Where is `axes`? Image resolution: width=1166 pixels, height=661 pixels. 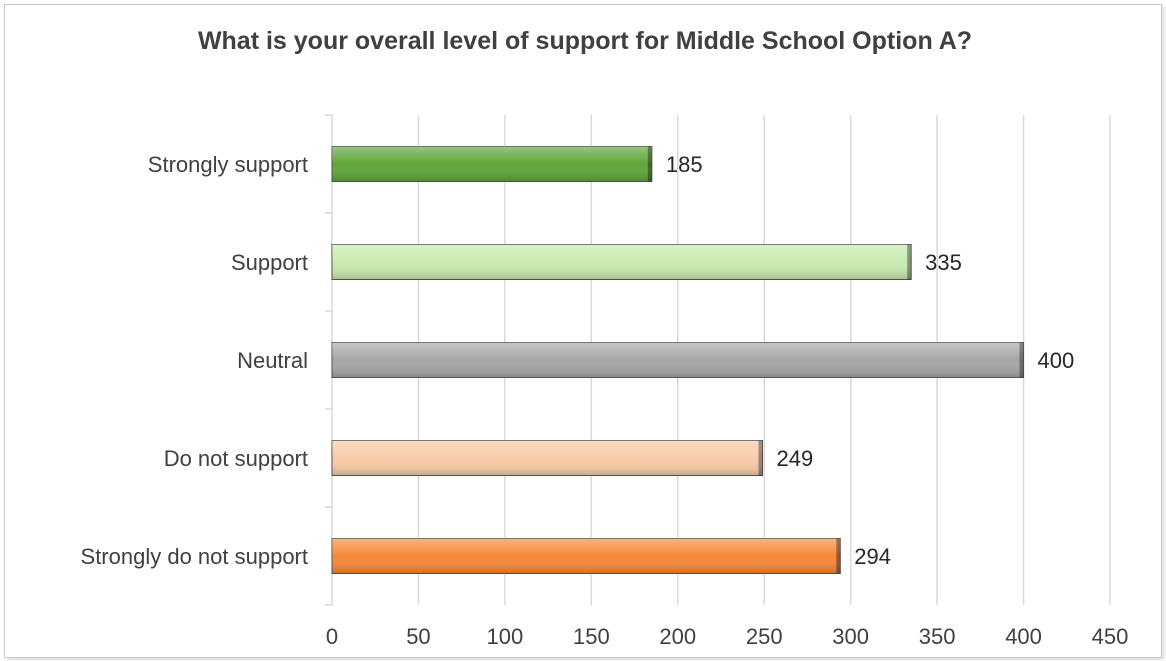 axes is located at coordinates (329, 360).